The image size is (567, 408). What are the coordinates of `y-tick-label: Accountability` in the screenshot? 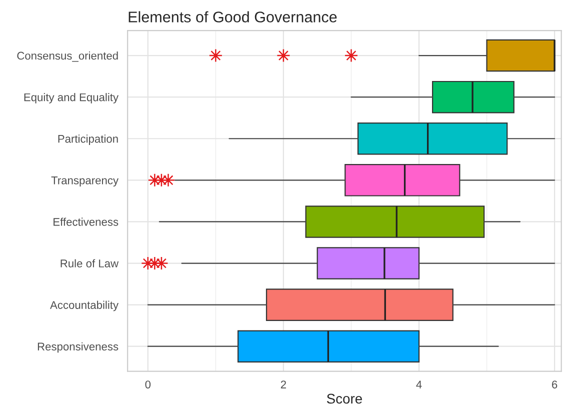 It's located at (84, 306).